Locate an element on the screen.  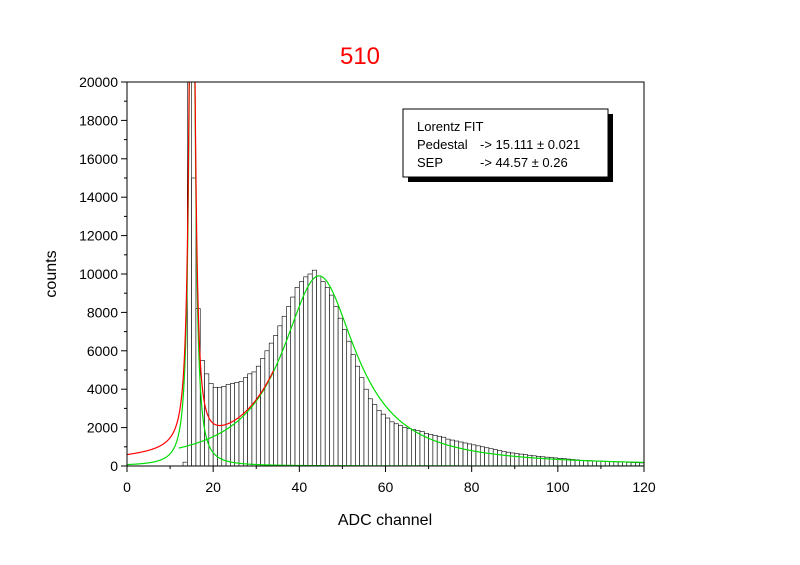
legend-pedestal-value: -> 15.111 ± 0.021 is located at coordinates (530, 144).